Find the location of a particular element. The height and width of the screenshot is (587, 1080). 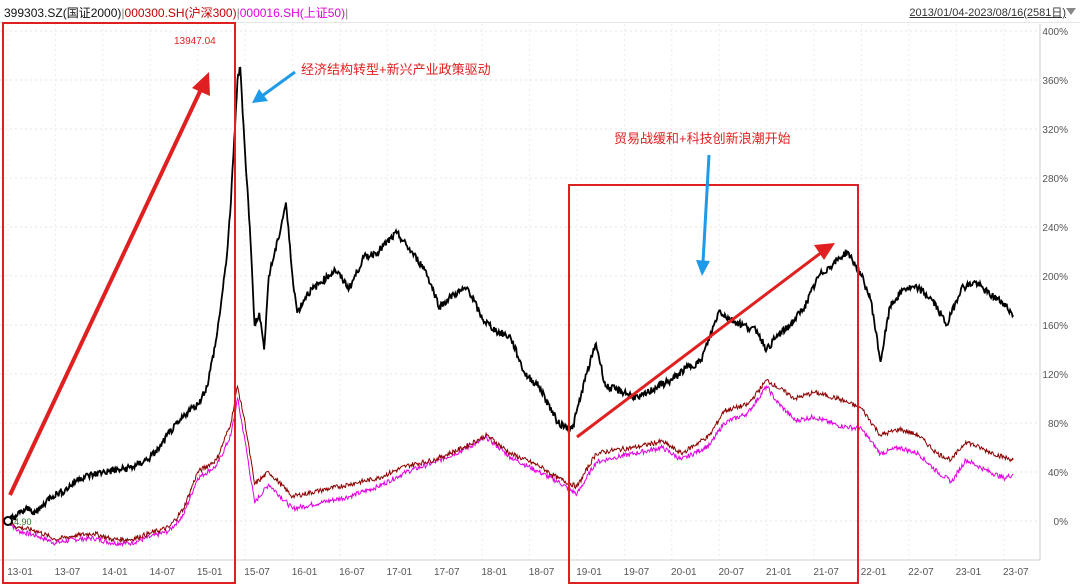

y-tick-label: 160% is located at coordinates (1055, 326).